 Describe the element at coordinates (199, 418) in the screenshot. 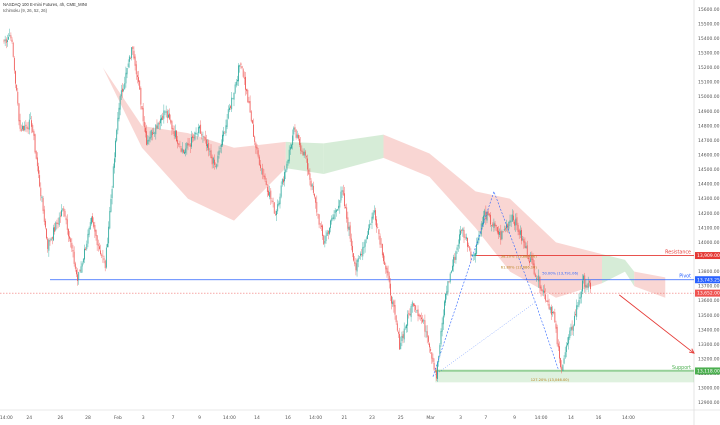

I see `x-tick-label: 9` at that location.